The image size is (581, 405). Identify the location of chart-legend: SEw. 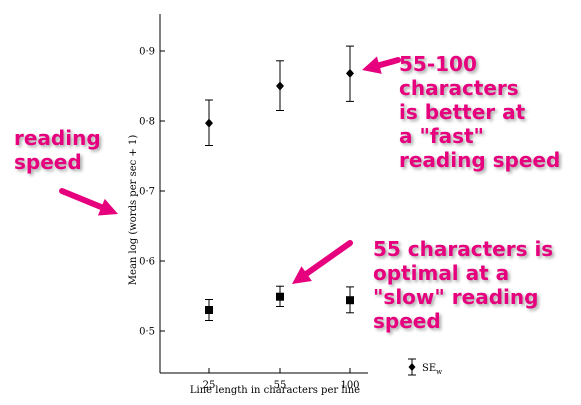
(425, 367).